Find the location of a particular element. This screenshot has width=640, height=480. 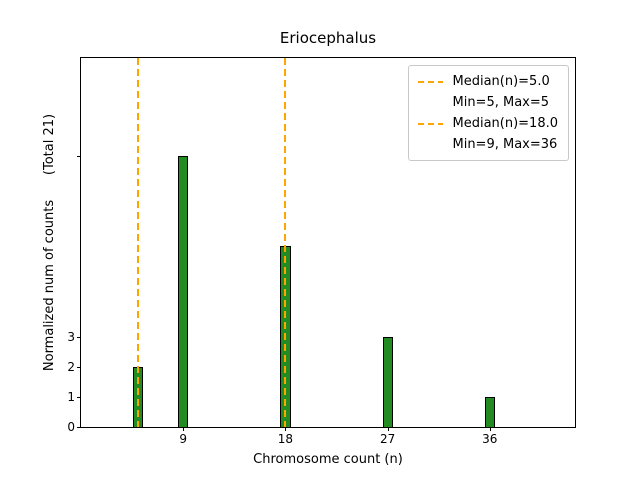

legend-label: Min=9, Max=36 is located at coordinates (505, 144).